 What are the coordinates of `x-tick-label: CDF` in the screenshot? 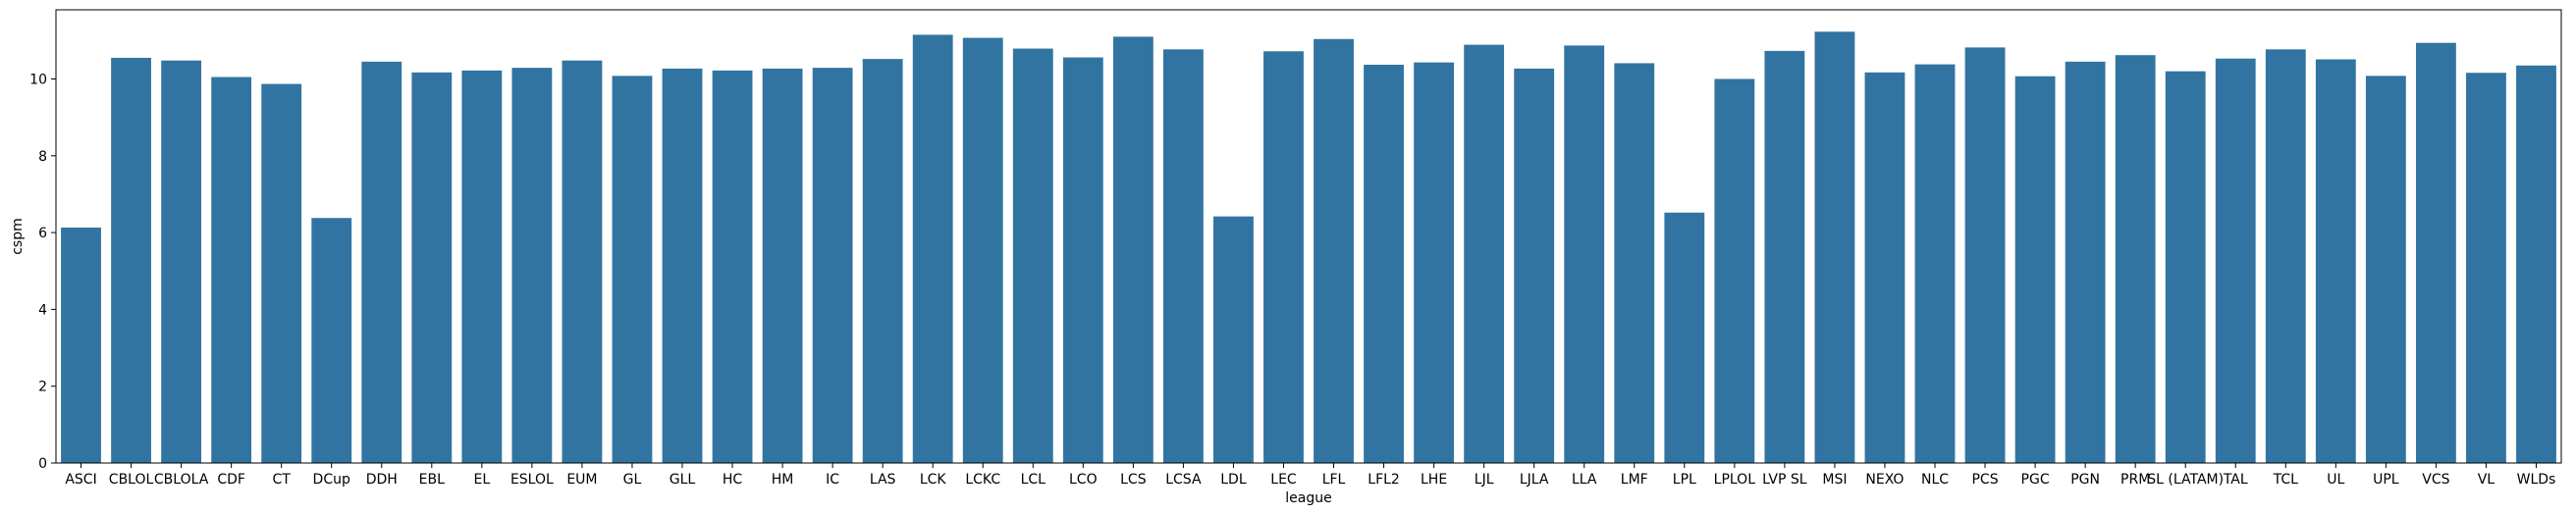 It's located at (231, 480).